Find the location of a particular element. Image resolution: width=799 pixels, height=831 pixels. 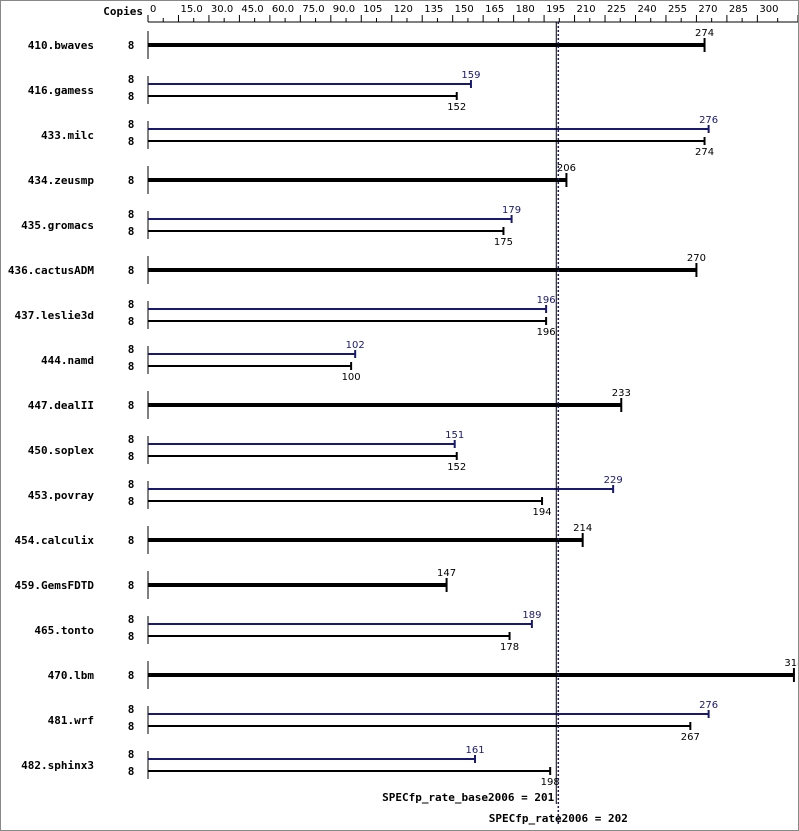

peak-value-label: 102 is located at coordinates (355, 345).